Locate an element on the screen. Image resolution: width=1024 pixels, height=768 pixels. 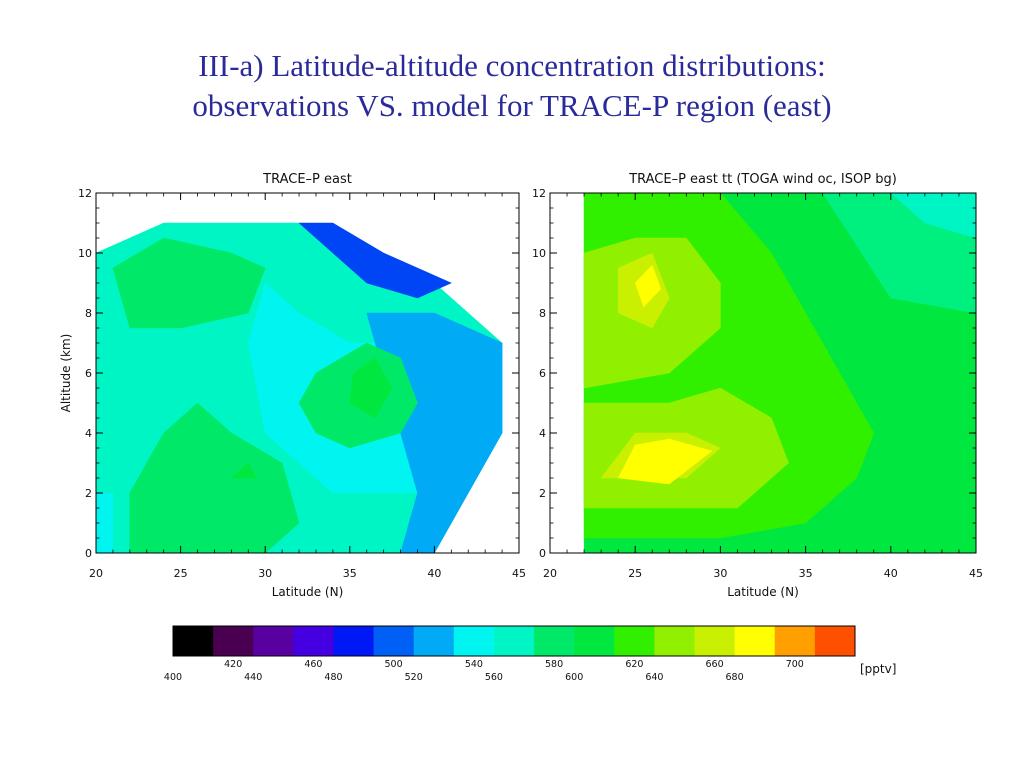
colorbar-label-lower: 520 is located at coordinates (414, 677).